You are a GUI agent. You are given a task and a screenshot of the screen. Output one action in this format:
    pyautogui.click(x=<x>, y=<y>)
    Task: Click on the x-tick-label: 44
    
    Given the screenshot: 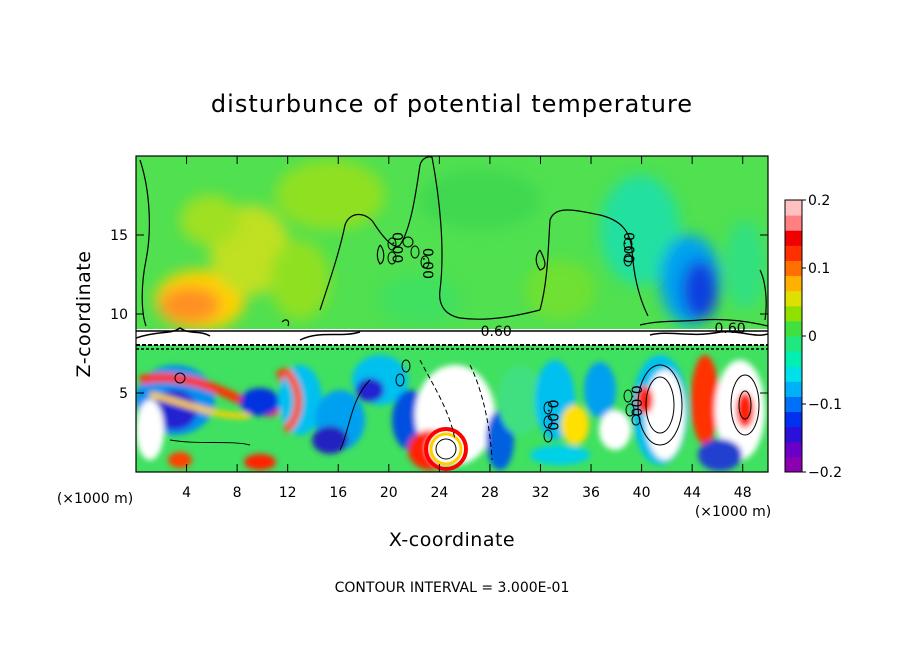 What is the action you would take?
    pyautogui.click(x=692, y=493)
    